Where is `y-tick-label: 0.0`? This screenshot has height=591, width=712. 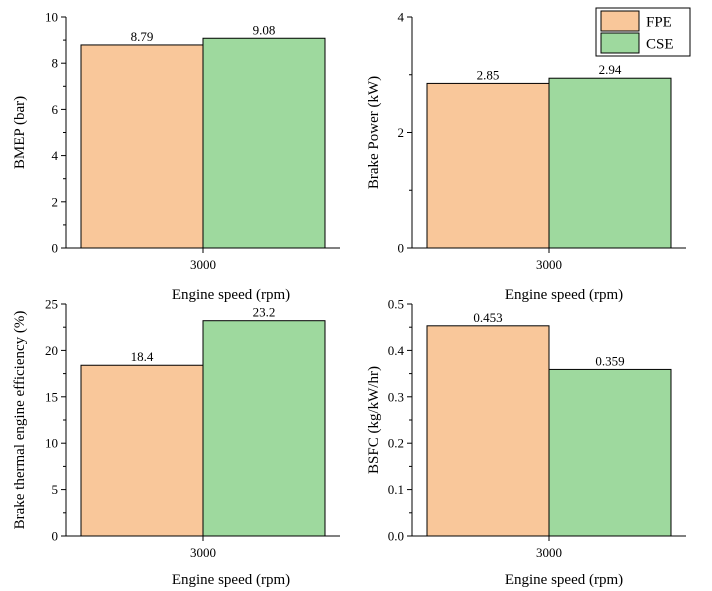
y-tick-label: 0.0 is located at coordinates (396, 536).